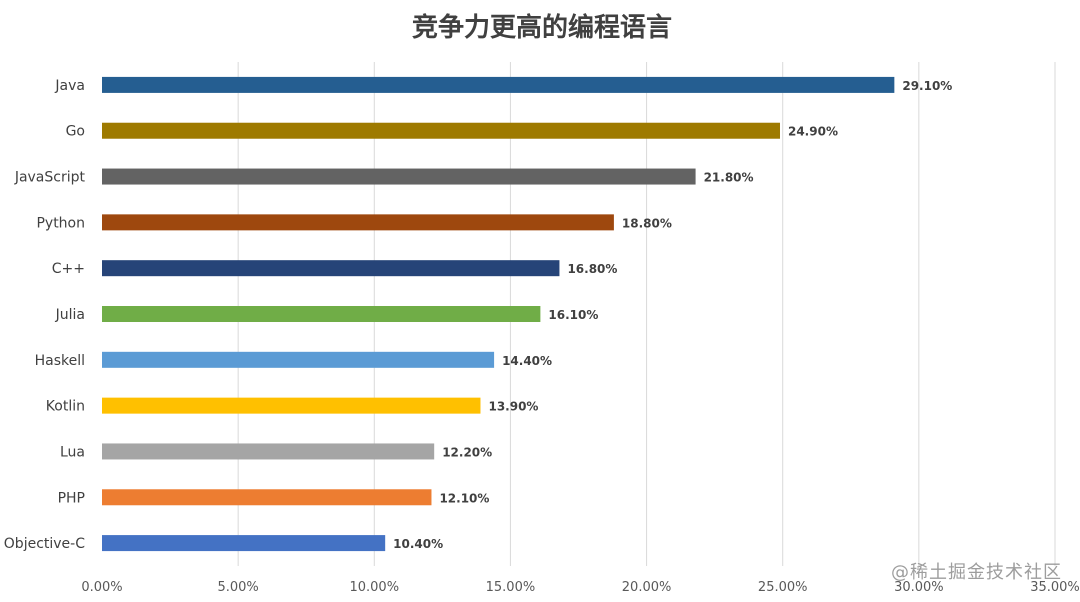 The width and height of the screenshot is (1080, 602). I want to click on category-label: C++, so click(68, 269).